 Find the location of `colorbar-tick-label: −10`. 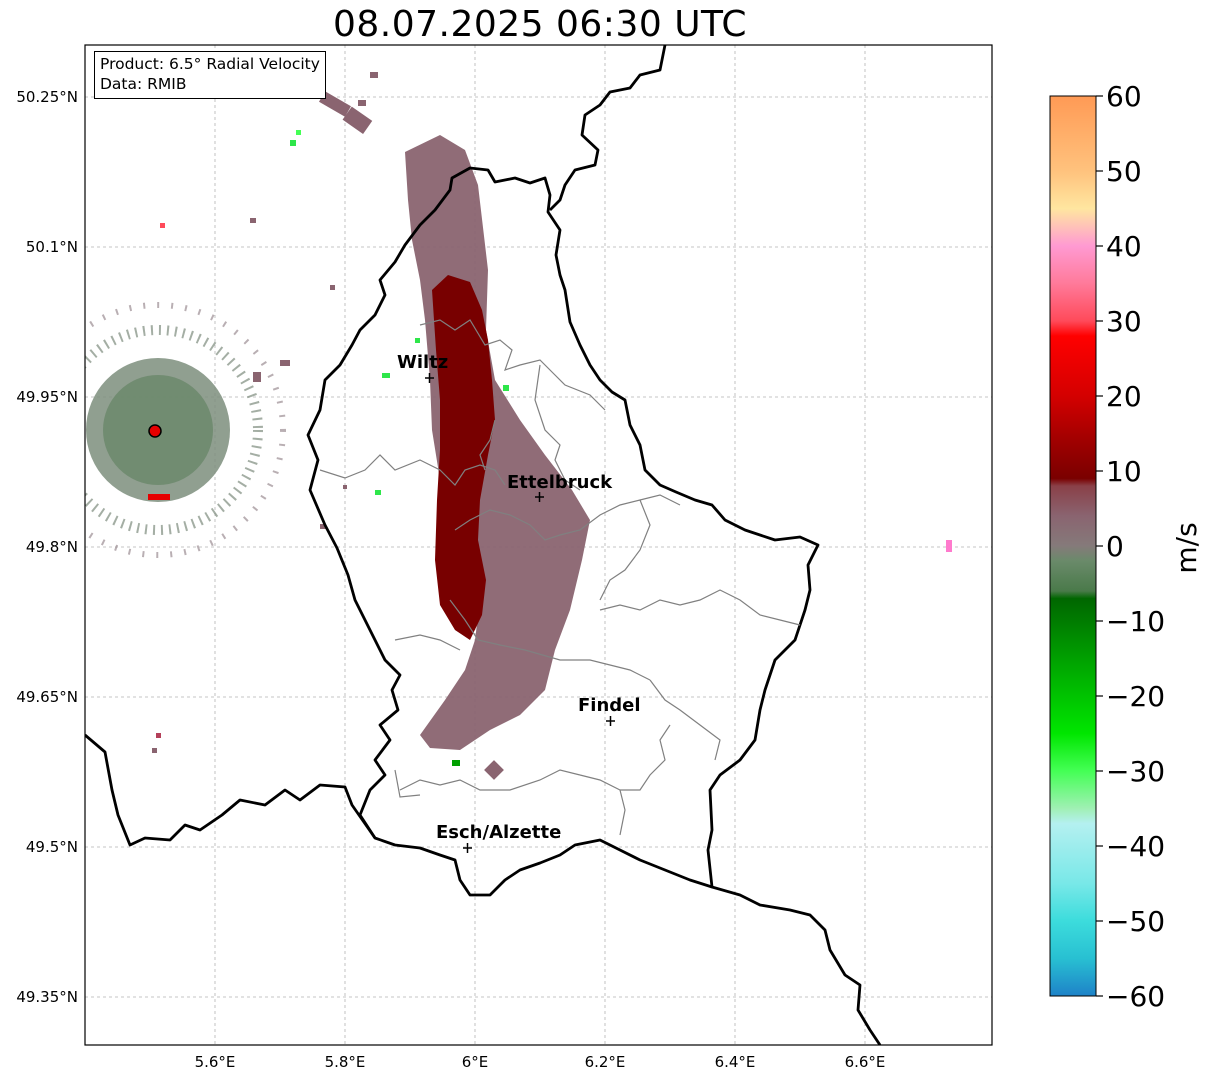

colorbar-tick-label: −10 is located at coordinates (1135, 621).